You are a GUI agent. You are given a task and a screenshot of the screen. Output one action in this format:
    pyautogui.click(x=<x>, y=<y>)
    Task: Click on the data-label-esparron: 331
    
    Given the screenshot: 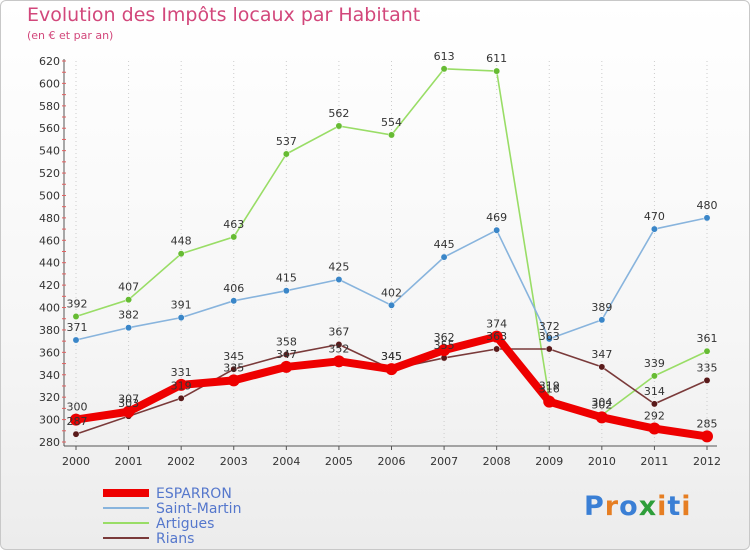 What is the action you would take?
    pyautogui.click(x=181, y=372)
    